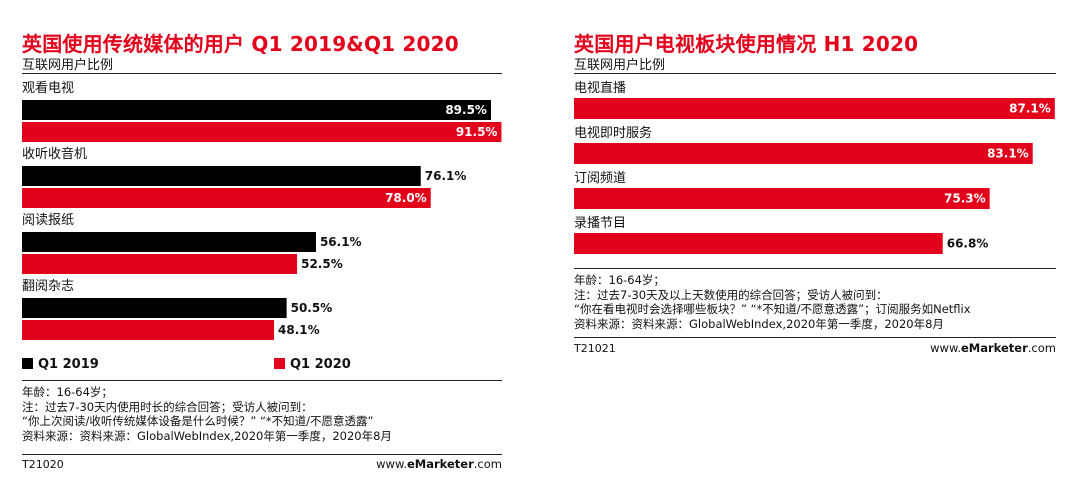 This screenshot has width=1080, height=478. What do you see at coordinates (48, 286) in the screenshot?
I see `category-label: 翻阅杂志` at bounding box center [48, 286].